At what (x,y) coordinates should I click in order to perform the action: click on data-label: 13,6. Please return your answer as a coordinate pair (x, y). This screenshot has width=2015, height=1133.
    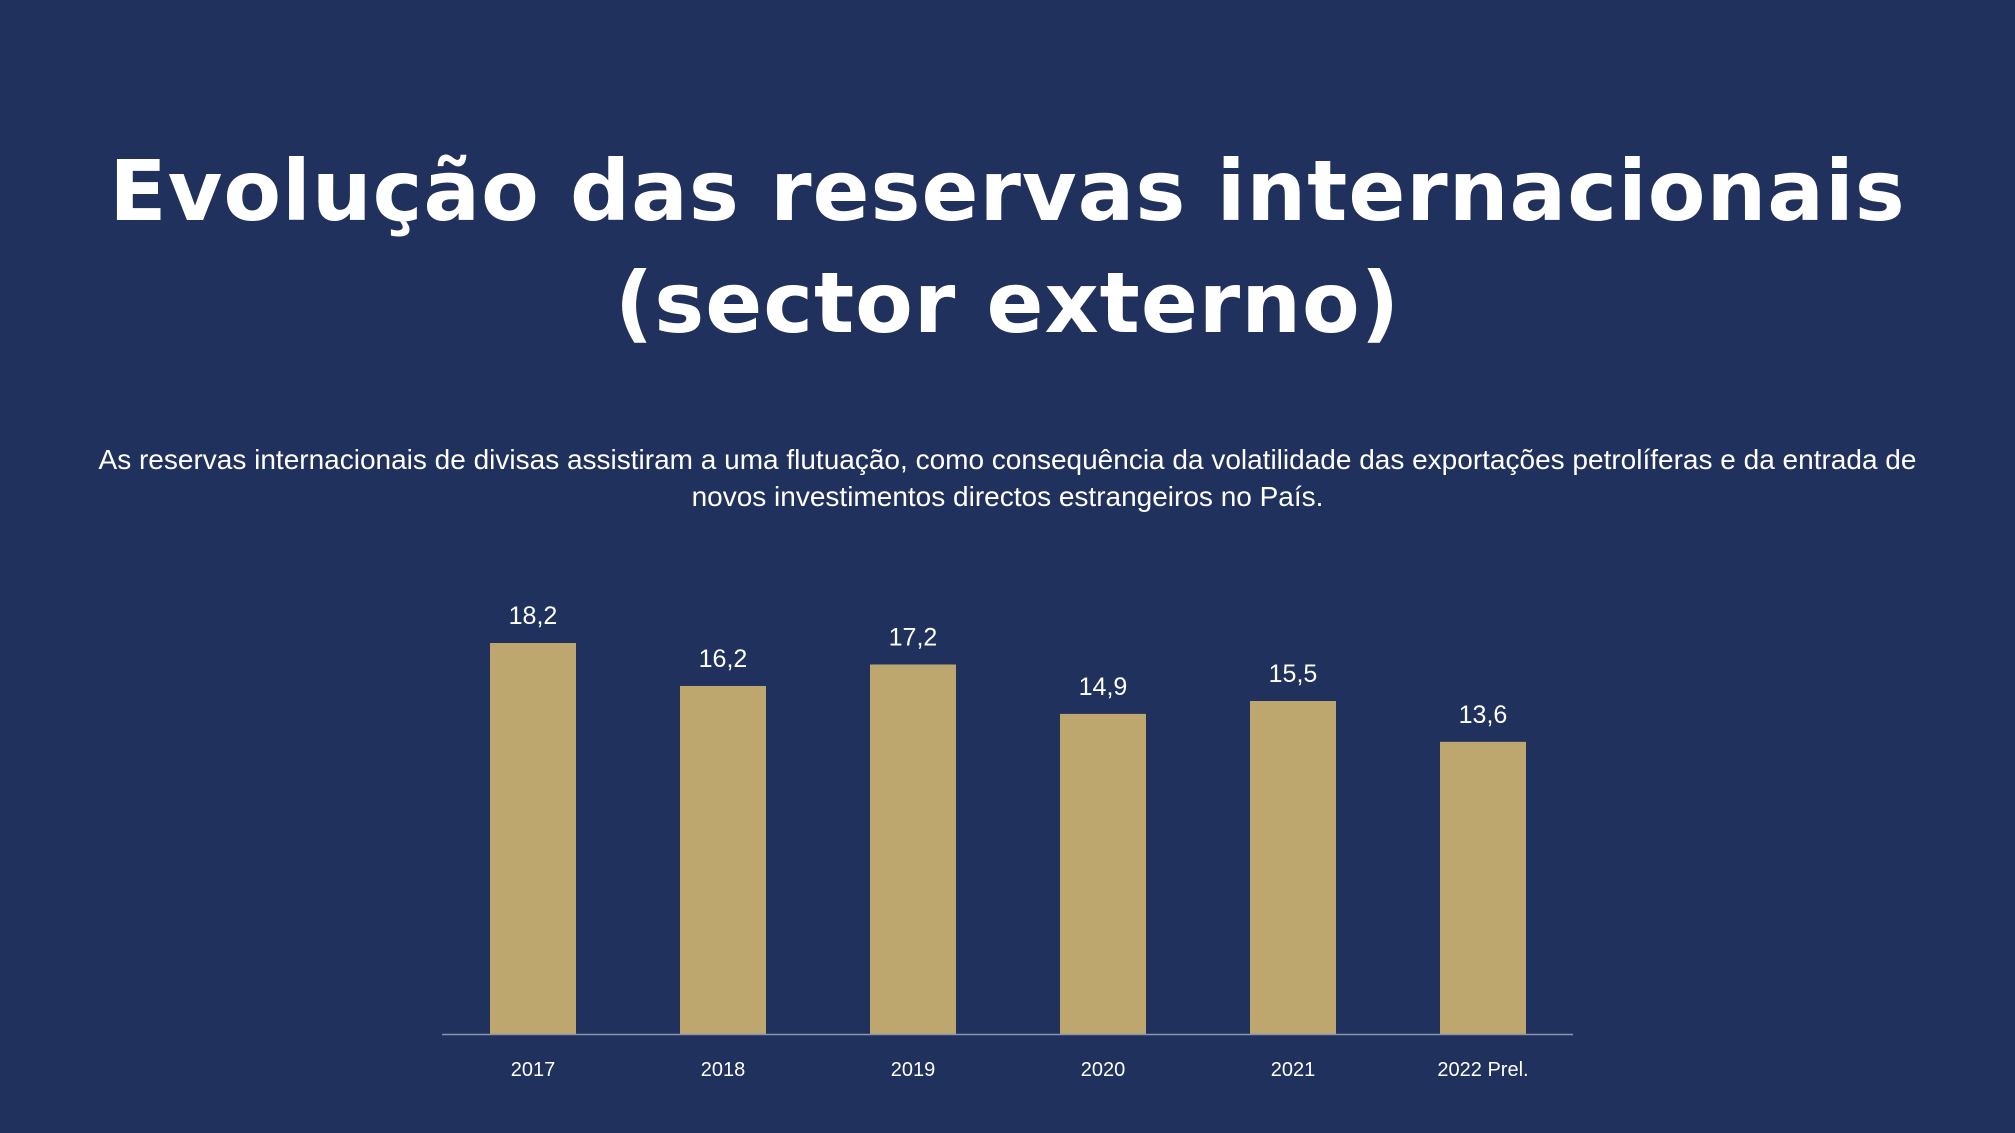
    Looking at the image, I should click on (1483, 715).